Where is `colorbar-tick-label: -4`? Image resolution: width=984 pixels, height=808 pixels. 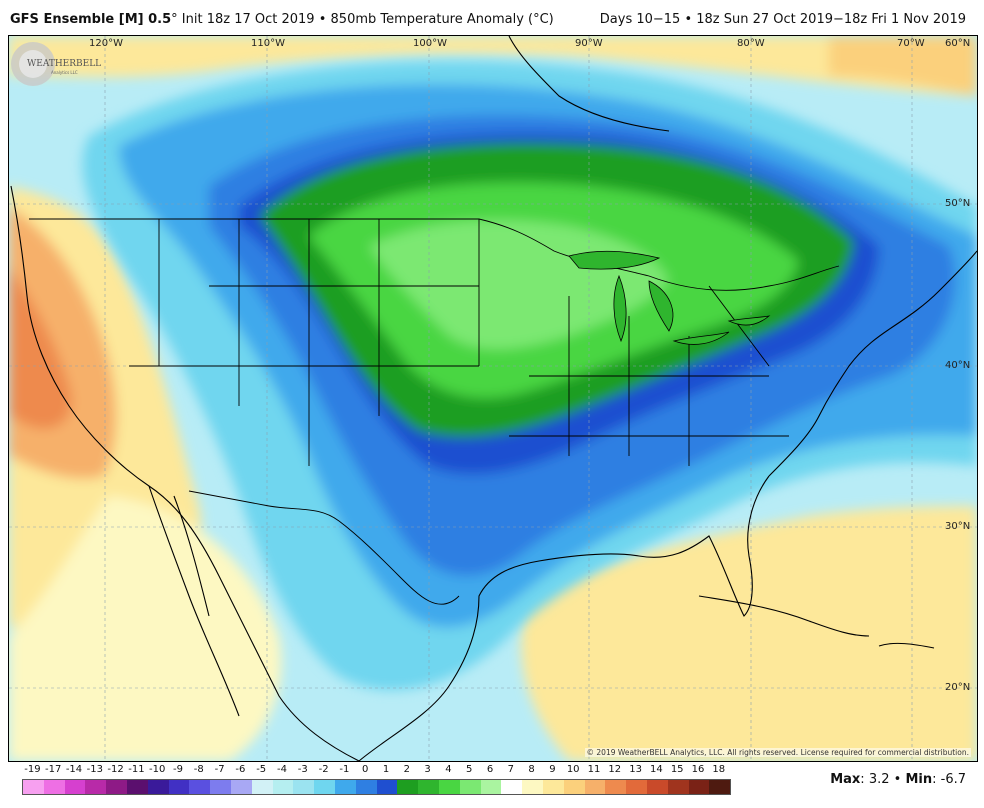
colorbar-tick-label: -4 is located at coordinates (282, 769).